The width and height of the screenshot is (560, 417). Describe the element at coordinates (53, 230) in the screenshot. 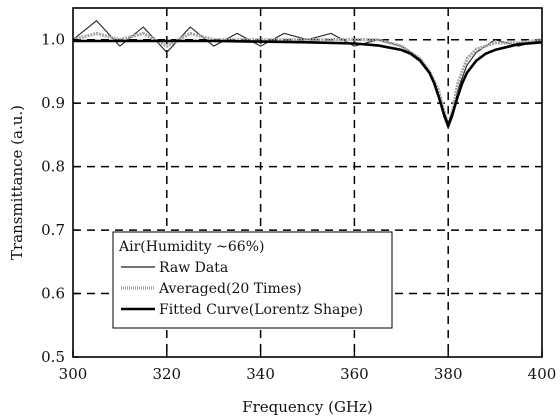

I see `y-tick-label: 0.7` at that location.